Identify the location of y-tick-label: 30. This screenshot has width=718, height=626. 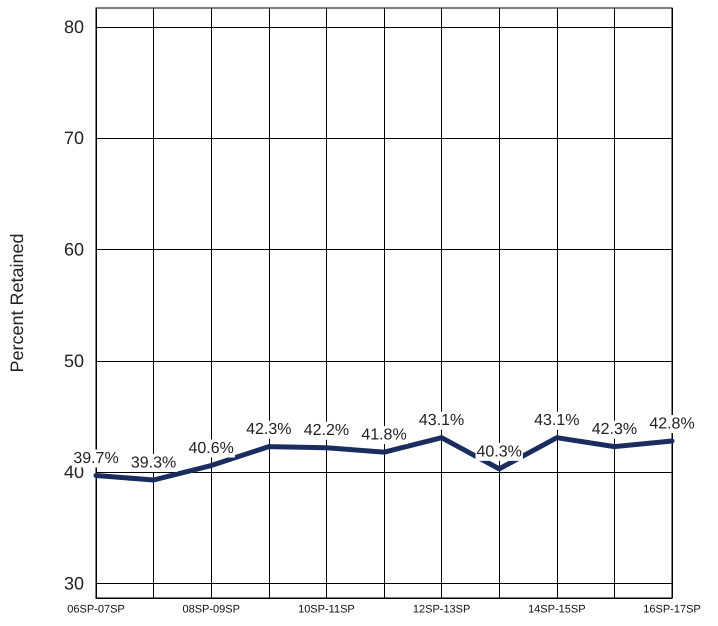
(74, 584).